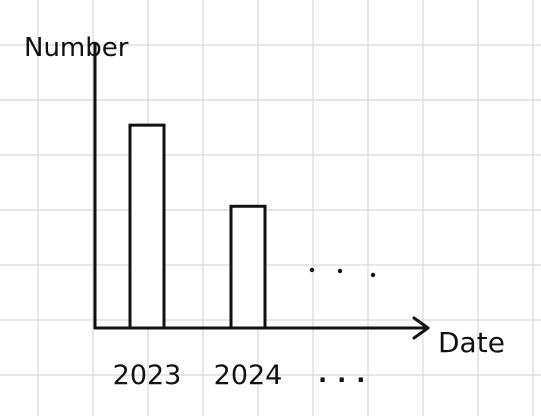 The width and height of the screenshot is (541, 420). What do you see at coordinates (147, 226) in the screenshot?
I see `bar-2023` at bounding box center [147, 226].